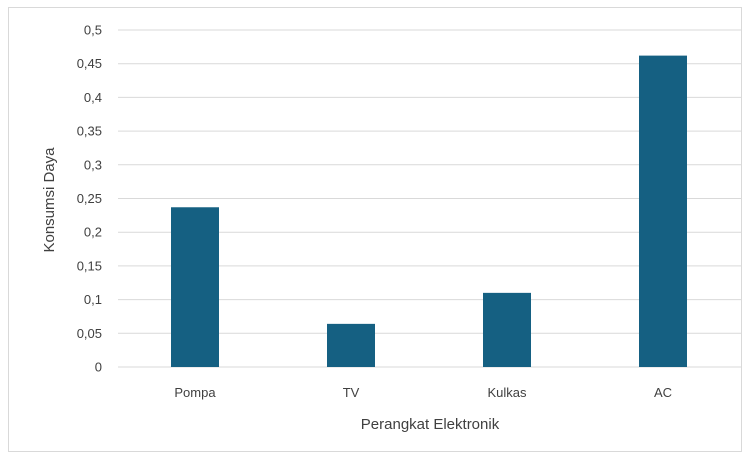 The image size is (750, 454). What do you see at coordinates (89, 63) in the screenshot?
I see `y-tick-label: 0,45` at bounding box center [89, 63].